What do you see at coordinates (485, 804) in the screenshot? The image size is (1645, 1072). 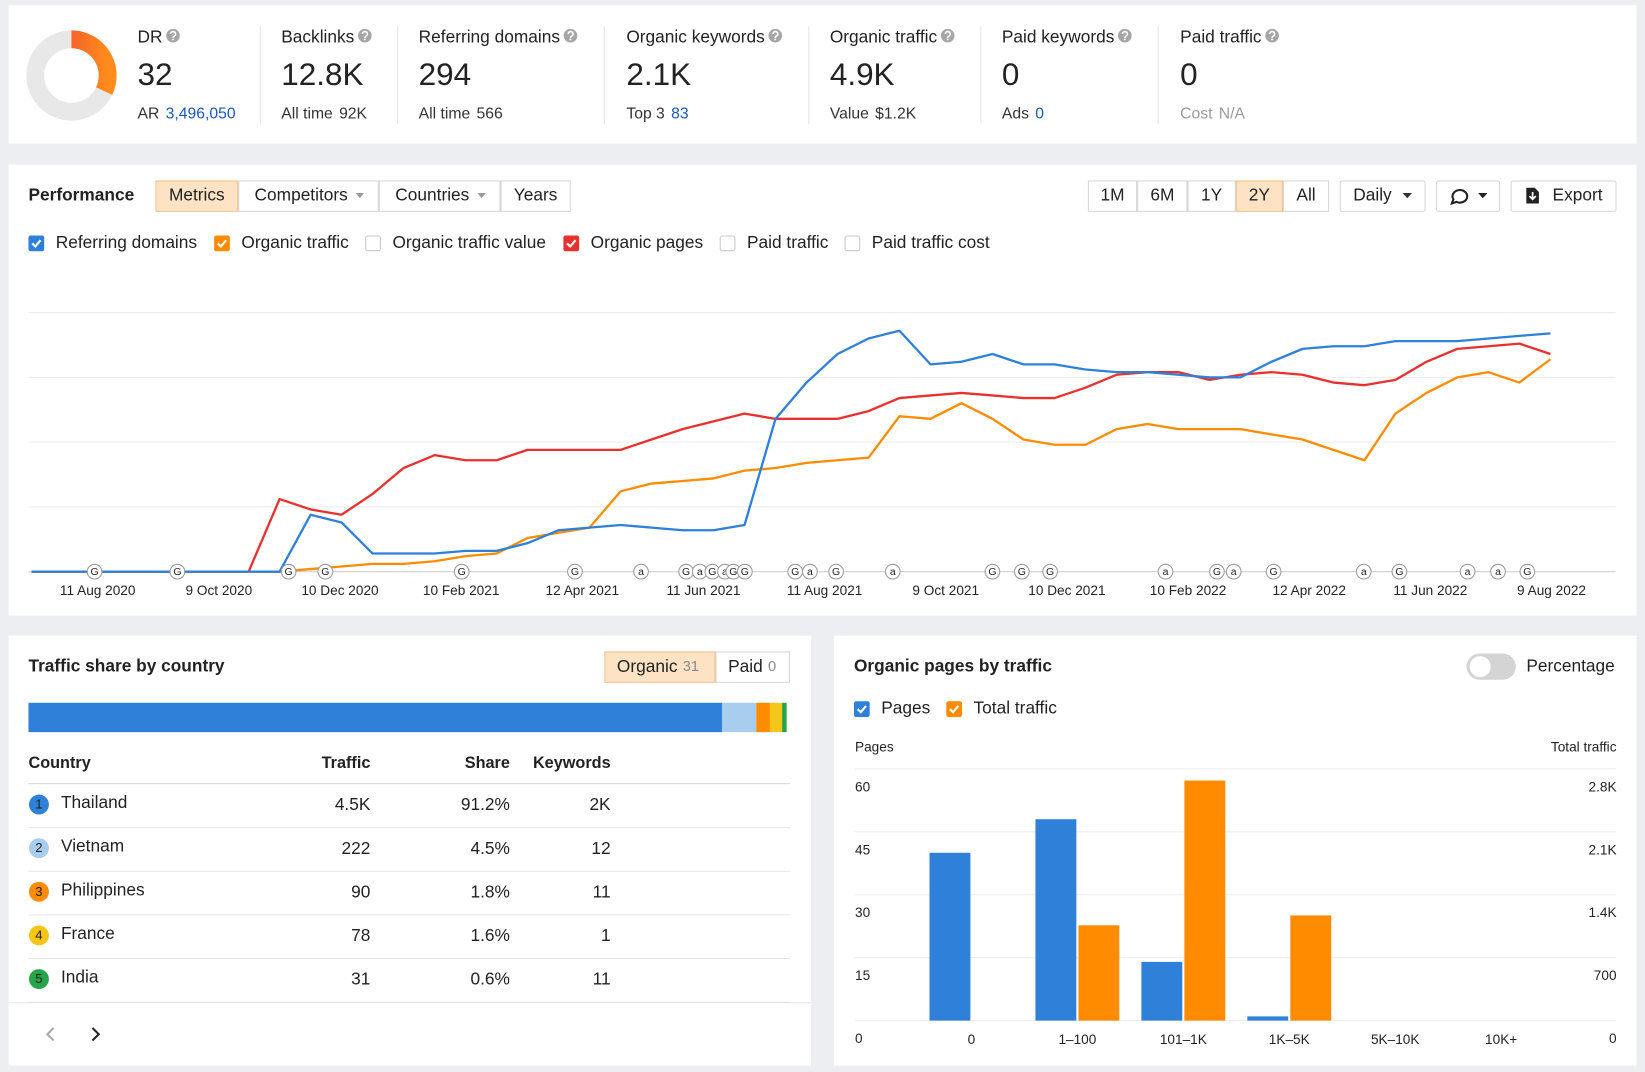 I see `share-value: 91.2%` at bounding box center [485, 804].